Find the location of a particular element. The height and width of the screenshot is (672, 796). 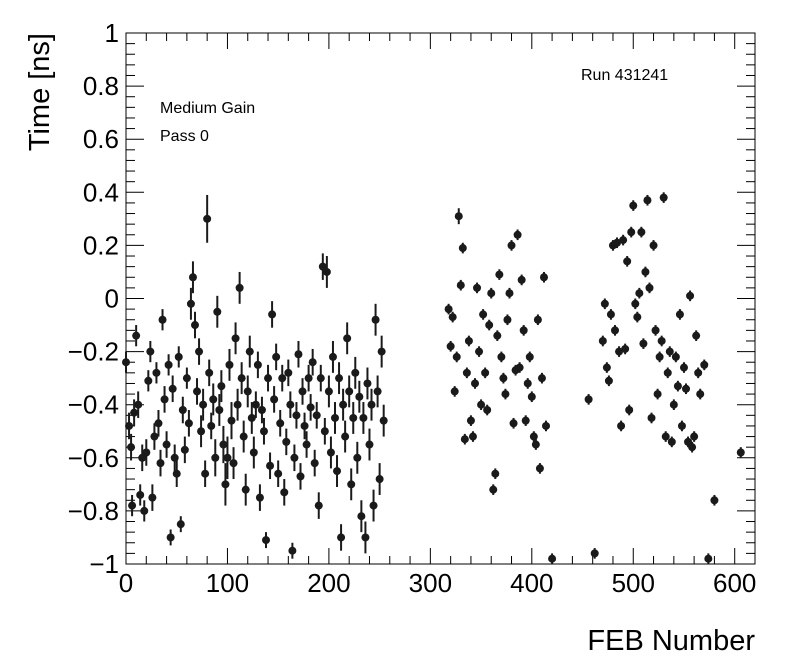

x-tick-label: 100 is located at coordinates (227, 583).